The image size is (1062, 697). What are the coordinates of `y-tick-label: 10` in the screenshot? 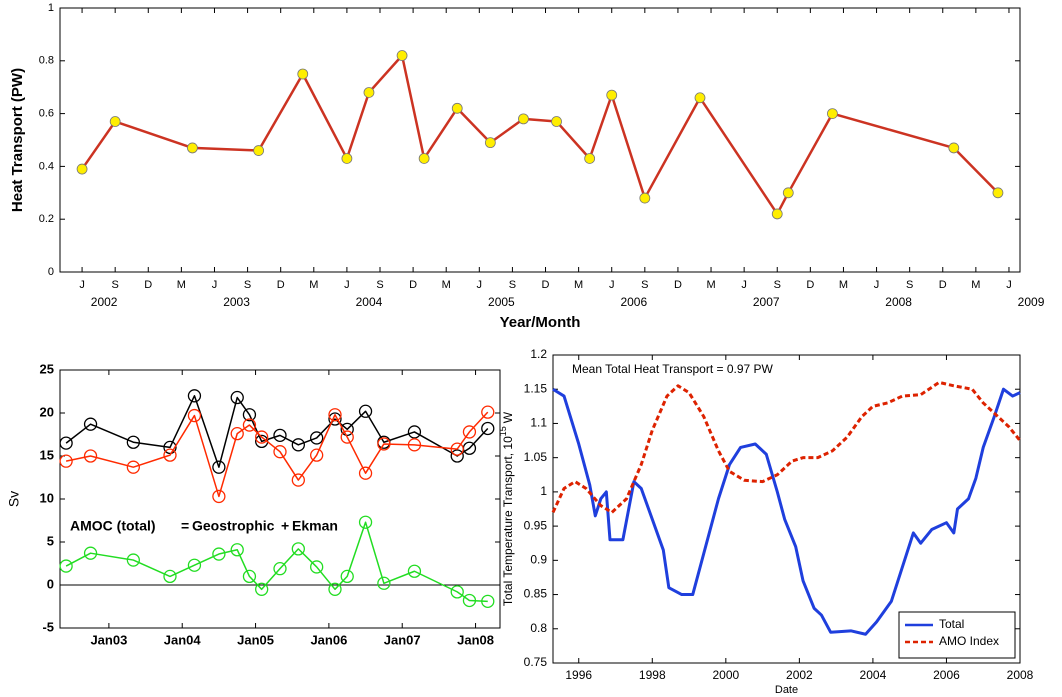 It's located at (47, 497).